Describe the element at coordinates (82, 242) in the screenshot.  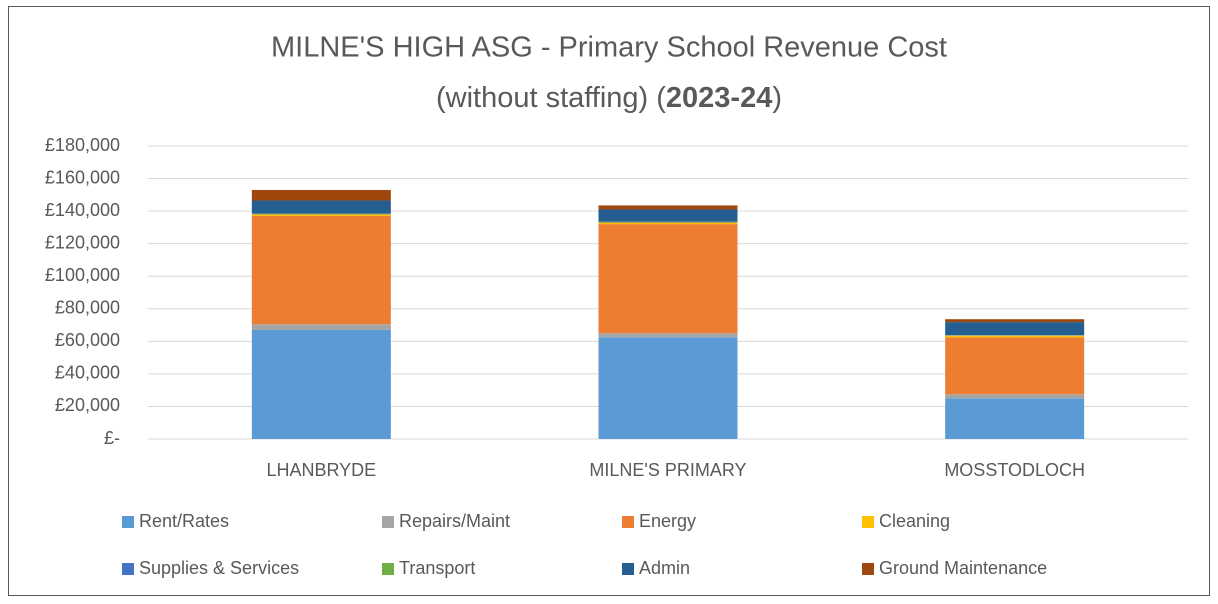
I see `y-tick-label: £120,000` at that location.